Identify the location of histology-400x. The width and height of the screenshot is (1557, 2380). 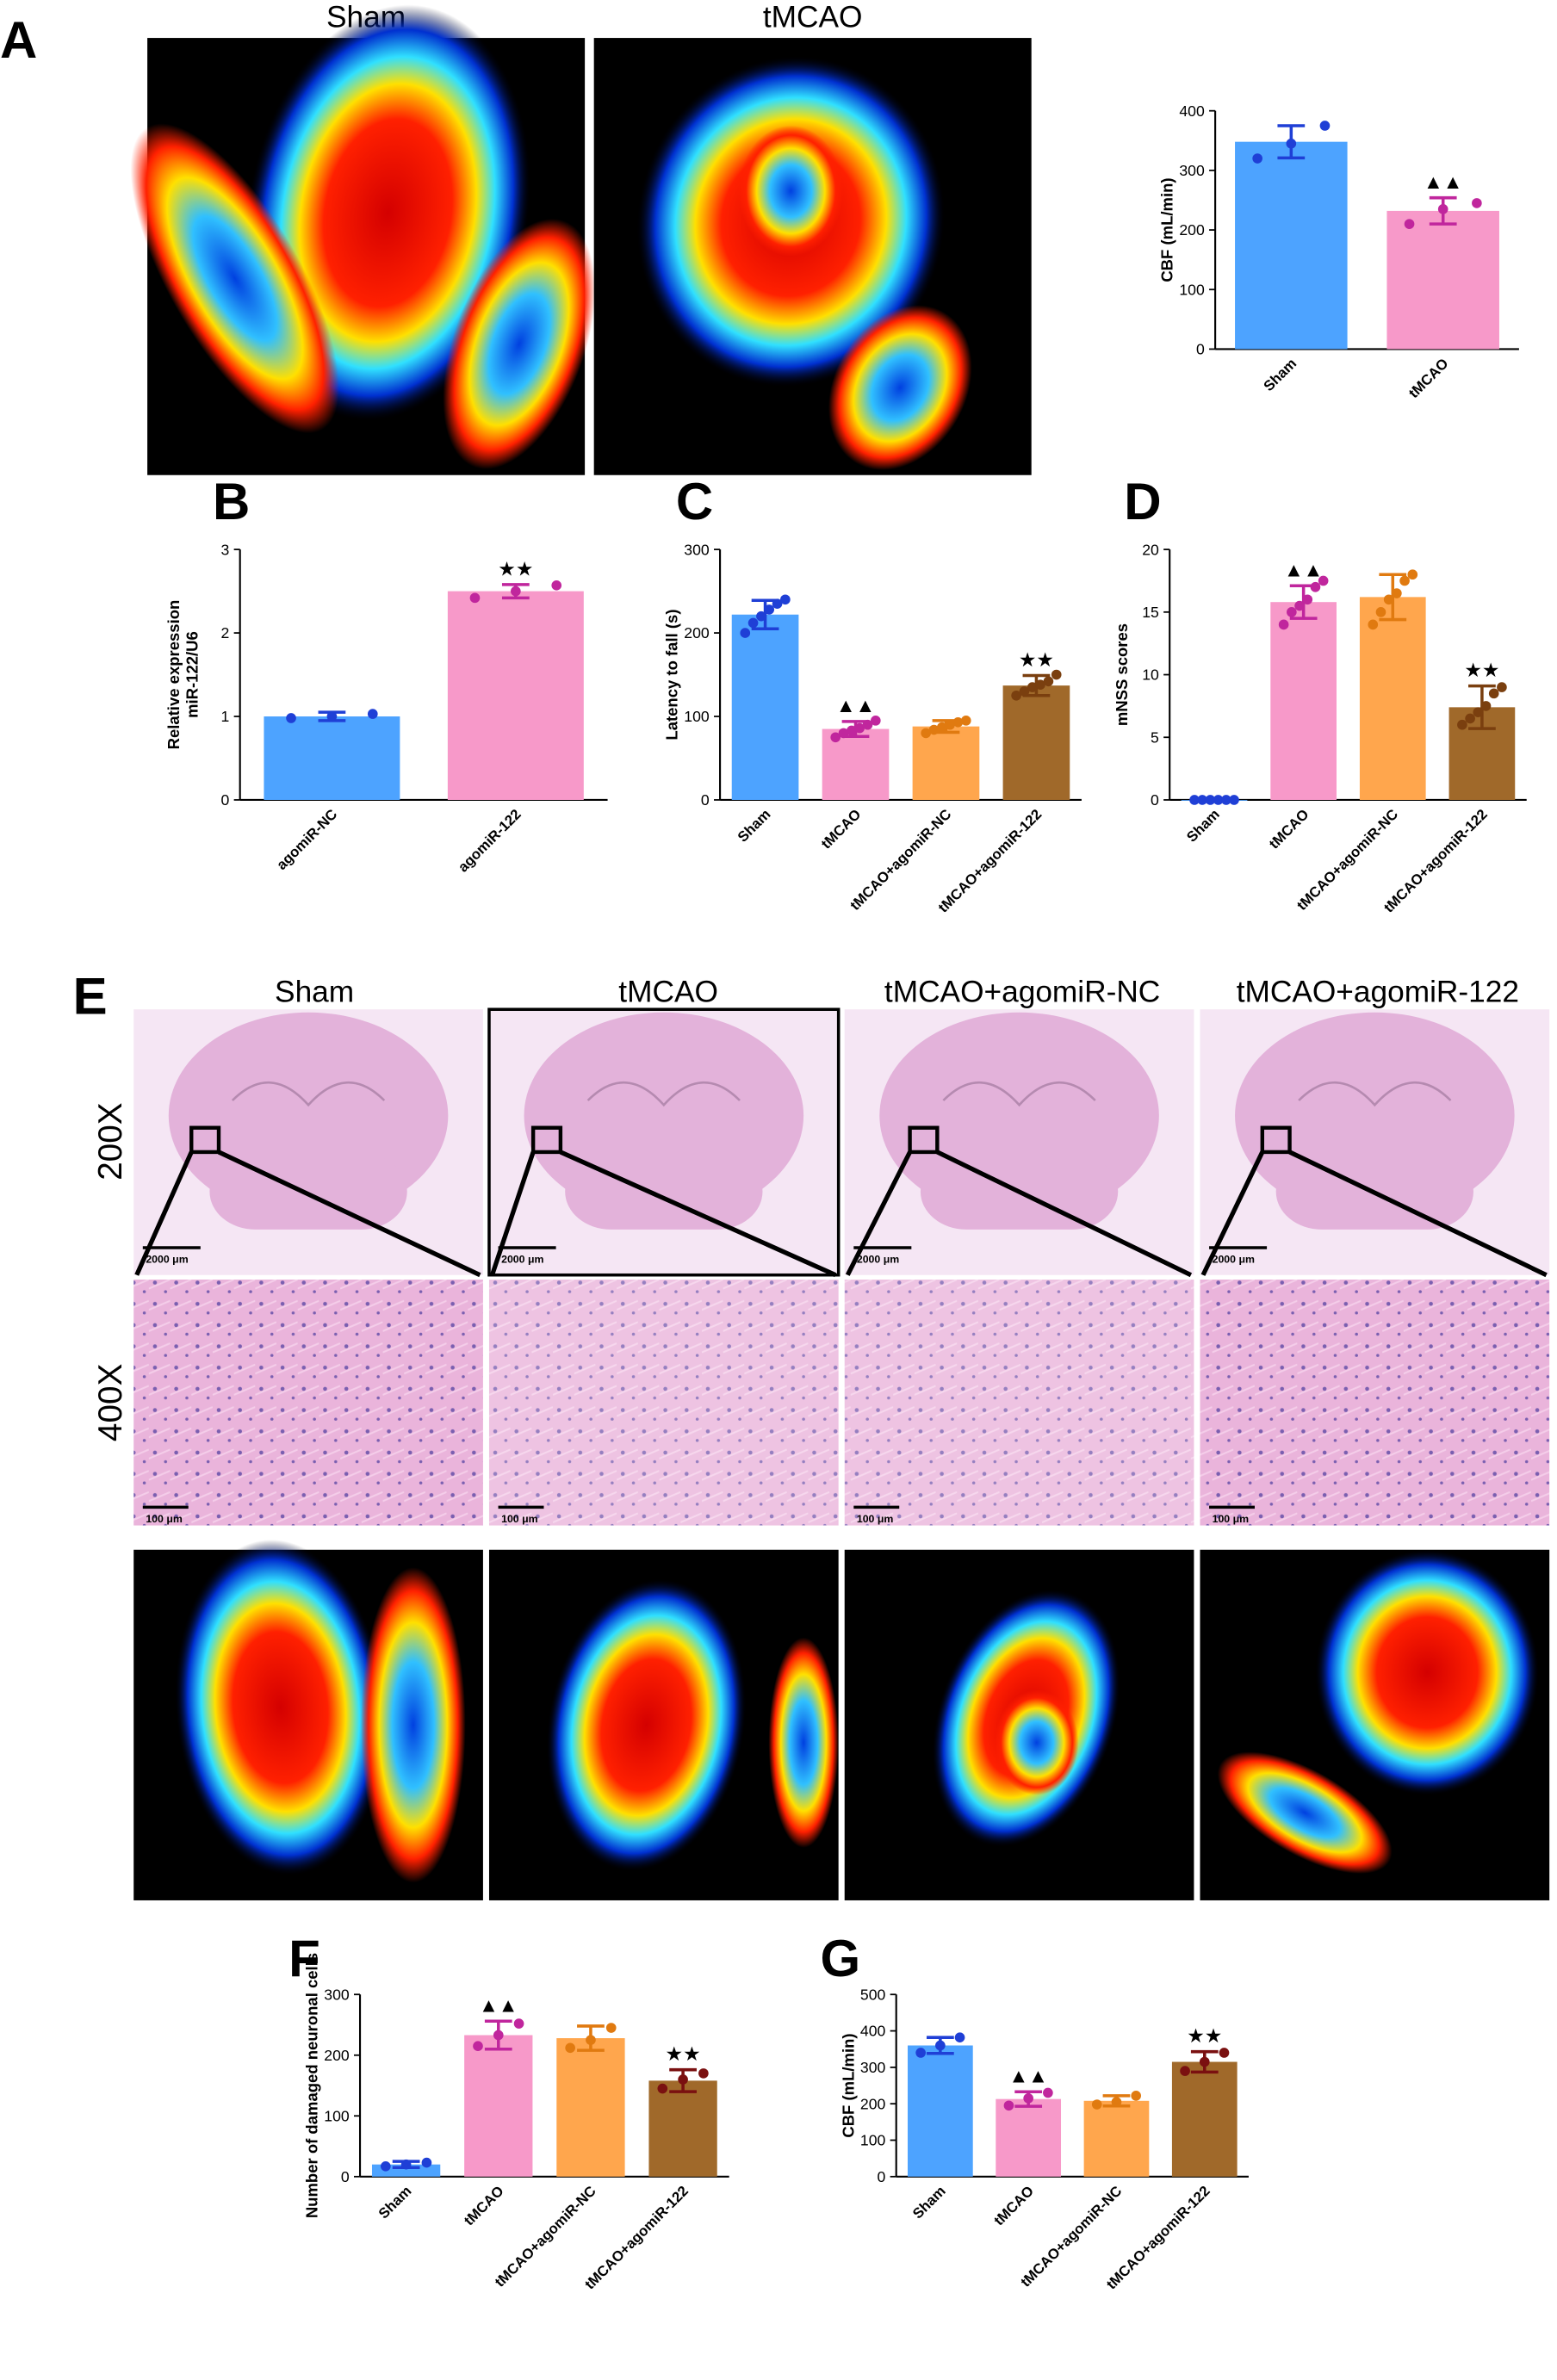
(663, 1403).